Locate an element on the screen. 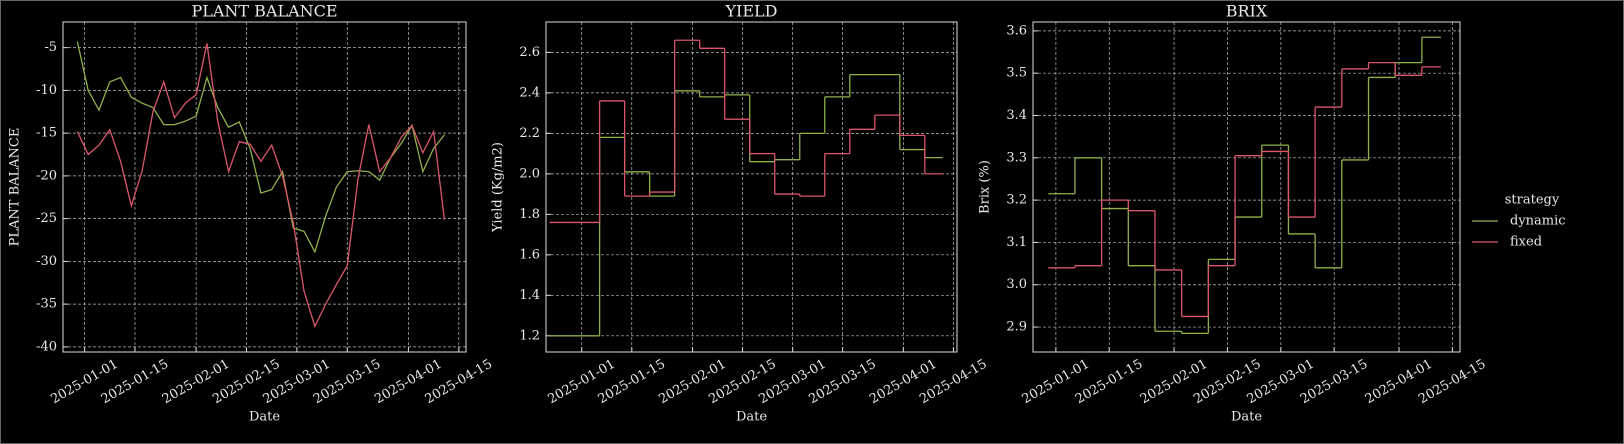  y-tick-label: 3.1 is located at coordinates (1016, 242).